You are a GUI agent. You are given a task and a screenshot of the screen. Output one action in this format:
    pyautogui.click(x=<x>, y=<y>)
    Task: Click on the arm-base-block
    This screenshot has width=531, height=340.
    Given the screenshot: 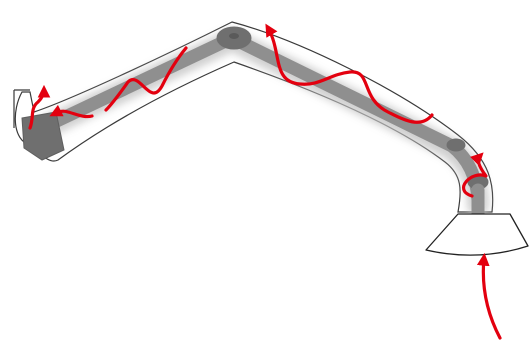 What is the action you would take?
    pyautogui.click(x=43, y=136)
    